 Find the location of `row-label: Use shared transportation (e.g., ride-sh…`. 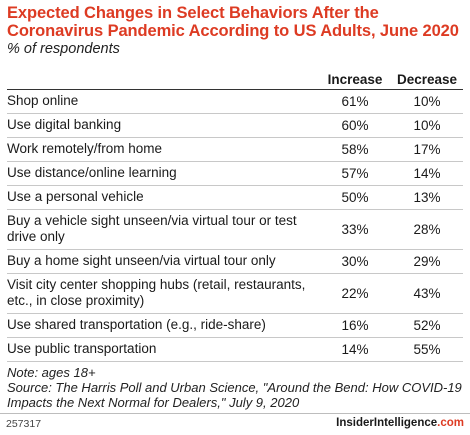

row-label: Use shared transportation (e.g., ride-sh… is located at coordinates (163, 325).